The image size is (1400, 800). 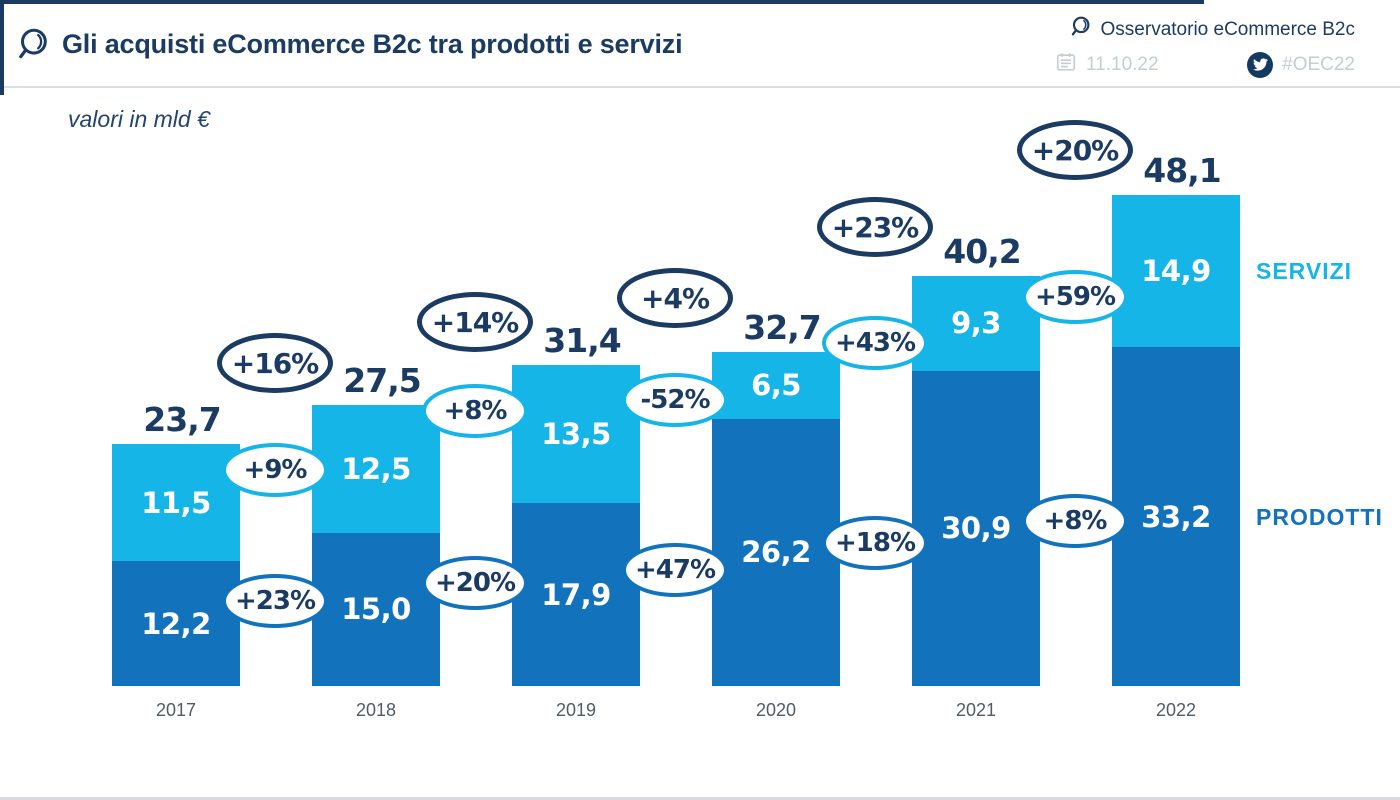 I want to click on bar-2017-servizi-segment, so click(x=176, y=503).